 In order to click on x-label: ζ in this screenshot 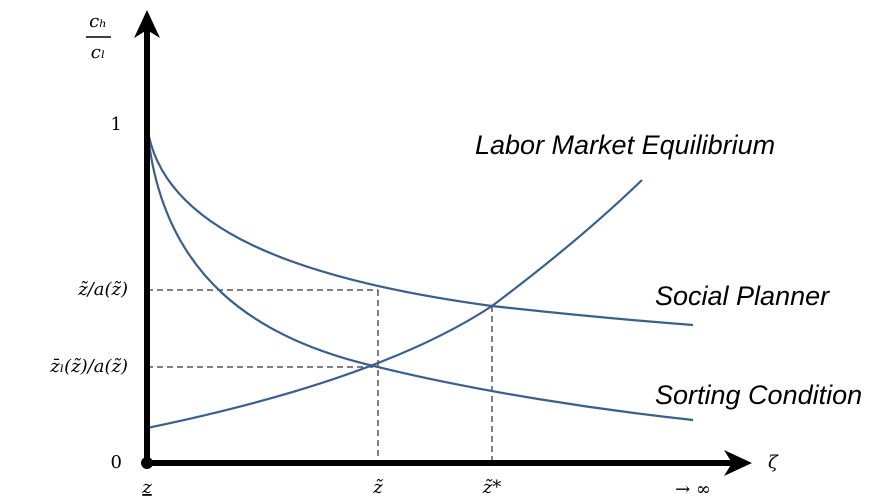, I will do `click(773, 462)`.